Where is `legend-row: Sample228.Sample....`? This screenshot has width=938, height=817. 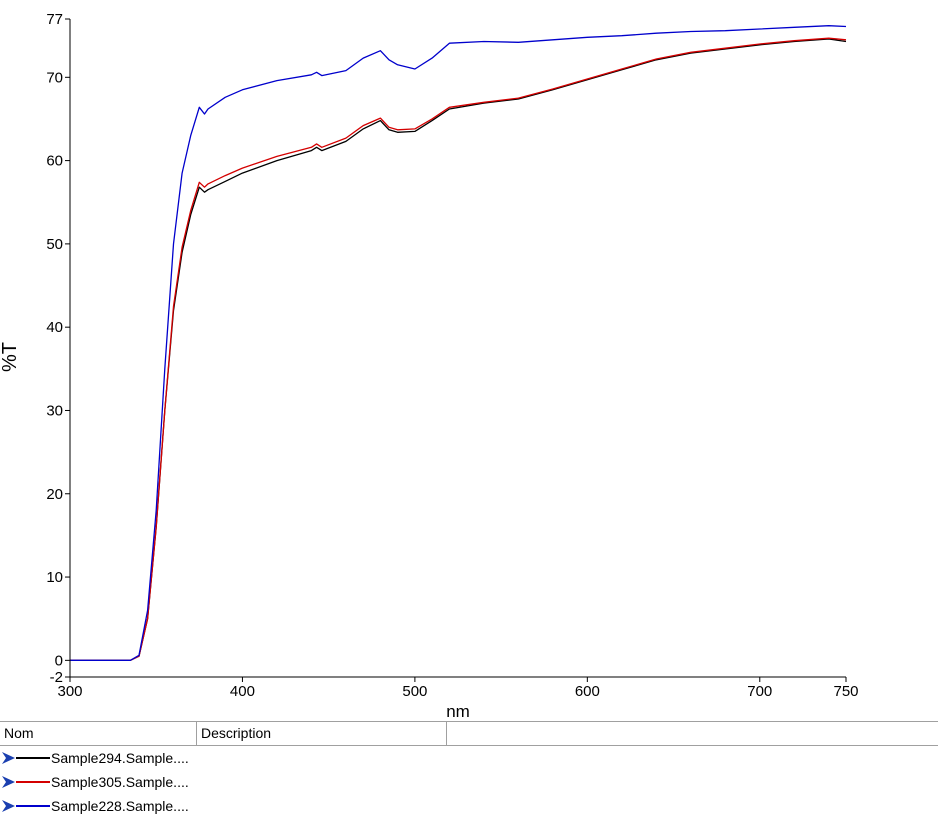 legend-row: Sample228.Sample.... is located at coordinates (150, 806).